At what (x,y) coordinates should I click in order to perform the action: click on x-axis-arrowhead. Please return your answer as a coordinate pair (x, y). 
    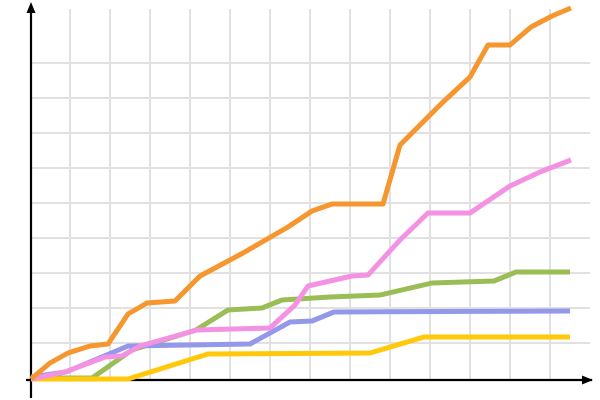
    Looking at the image, I should click on (587, 380).